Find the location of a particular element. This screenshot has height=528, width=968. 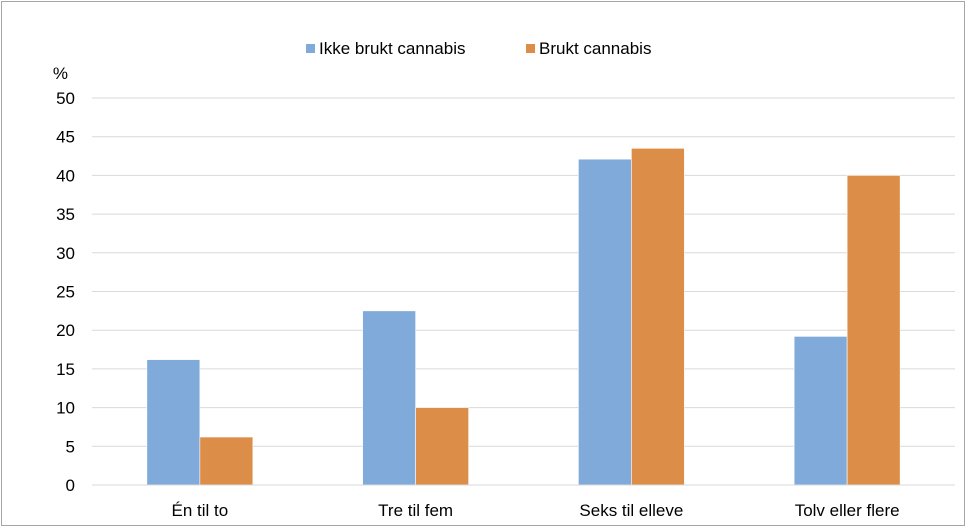

x-tick-label: Tre til fem is located at coordinates (415, 510).